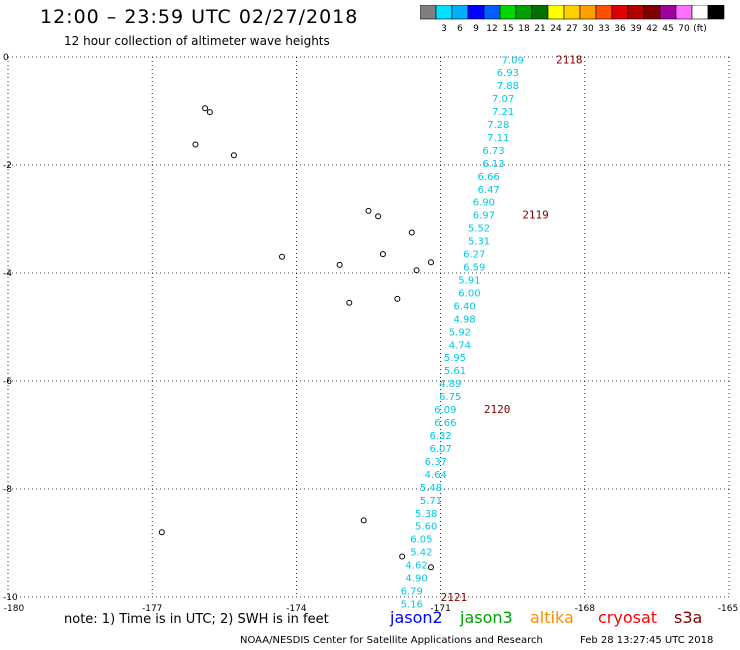  What do you see at coordinates (440, 449) in the screenshot?
I see `swh-value-label: 6.07` at bounding box center [440, 449].